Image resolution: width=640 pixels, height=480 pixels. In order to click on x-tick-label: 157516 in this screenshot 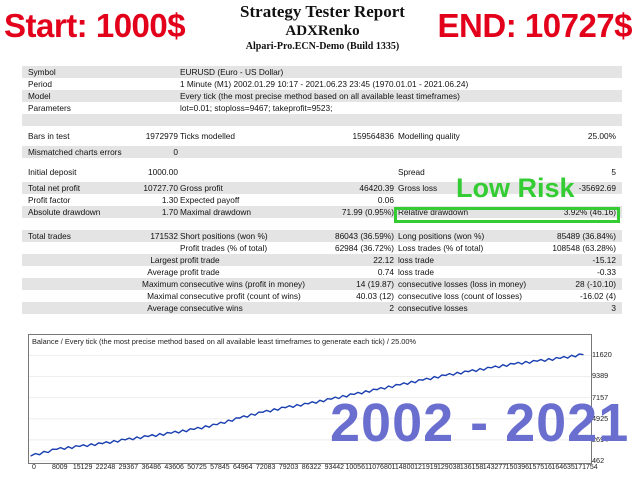, I will do `click(540, 467)`.